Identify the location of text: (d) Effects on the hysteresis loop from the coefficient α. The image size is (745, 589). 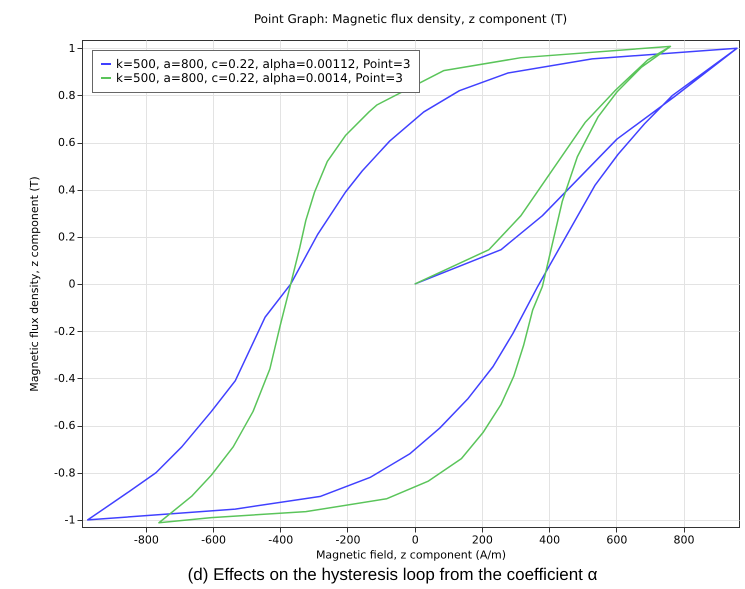
(392, 575).